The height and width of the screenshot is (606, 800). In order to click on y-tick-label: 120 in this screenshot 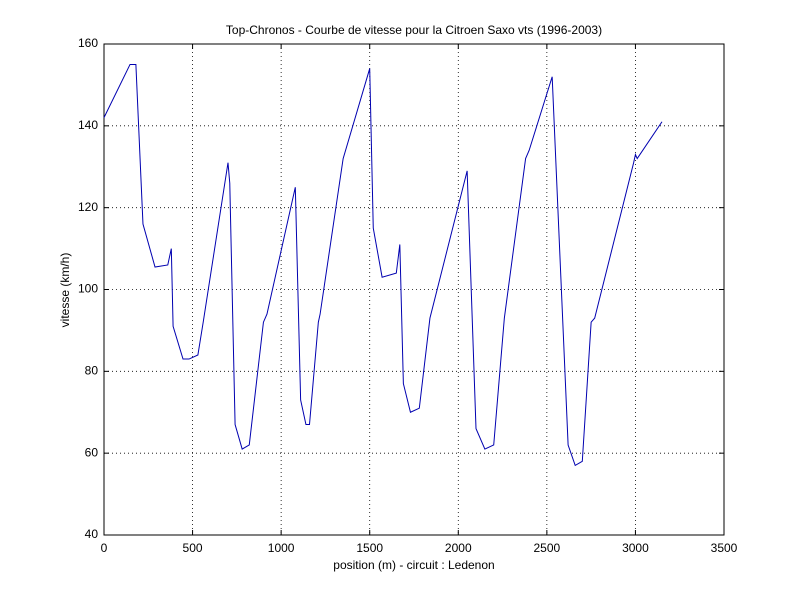, I will do `click(88, 207)`.